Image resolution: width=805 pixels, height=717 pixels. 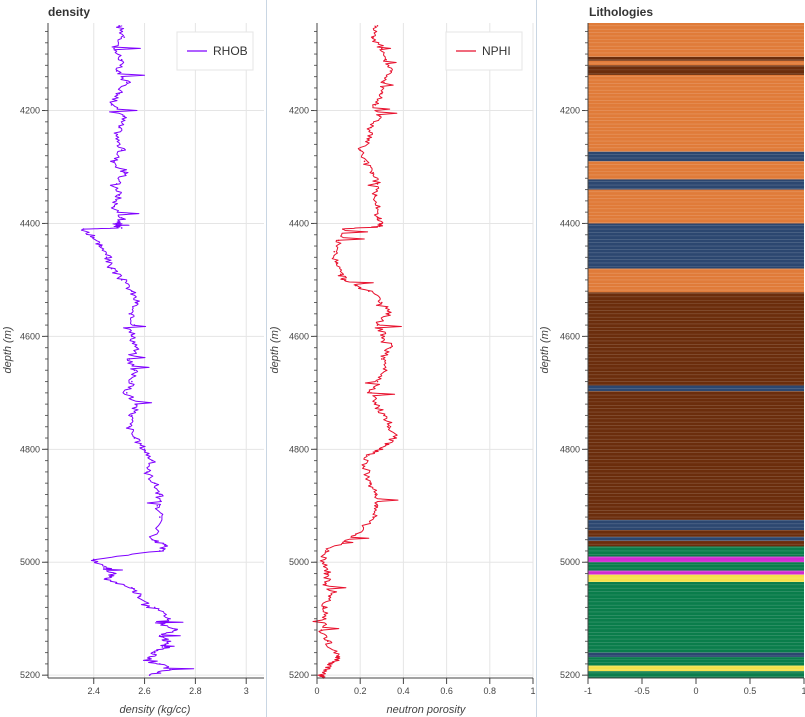 What do you see at coordinates (144, 691) in the screenshot?
I see `x-tick-label: 2.6` at bounding box center [144, 691].